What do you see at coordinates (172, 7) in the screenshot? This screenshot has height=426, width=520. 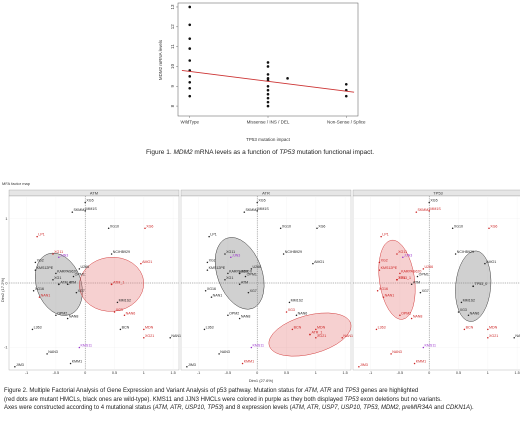 I see `y-tick-label: 13` at bounding box center [172, 7].